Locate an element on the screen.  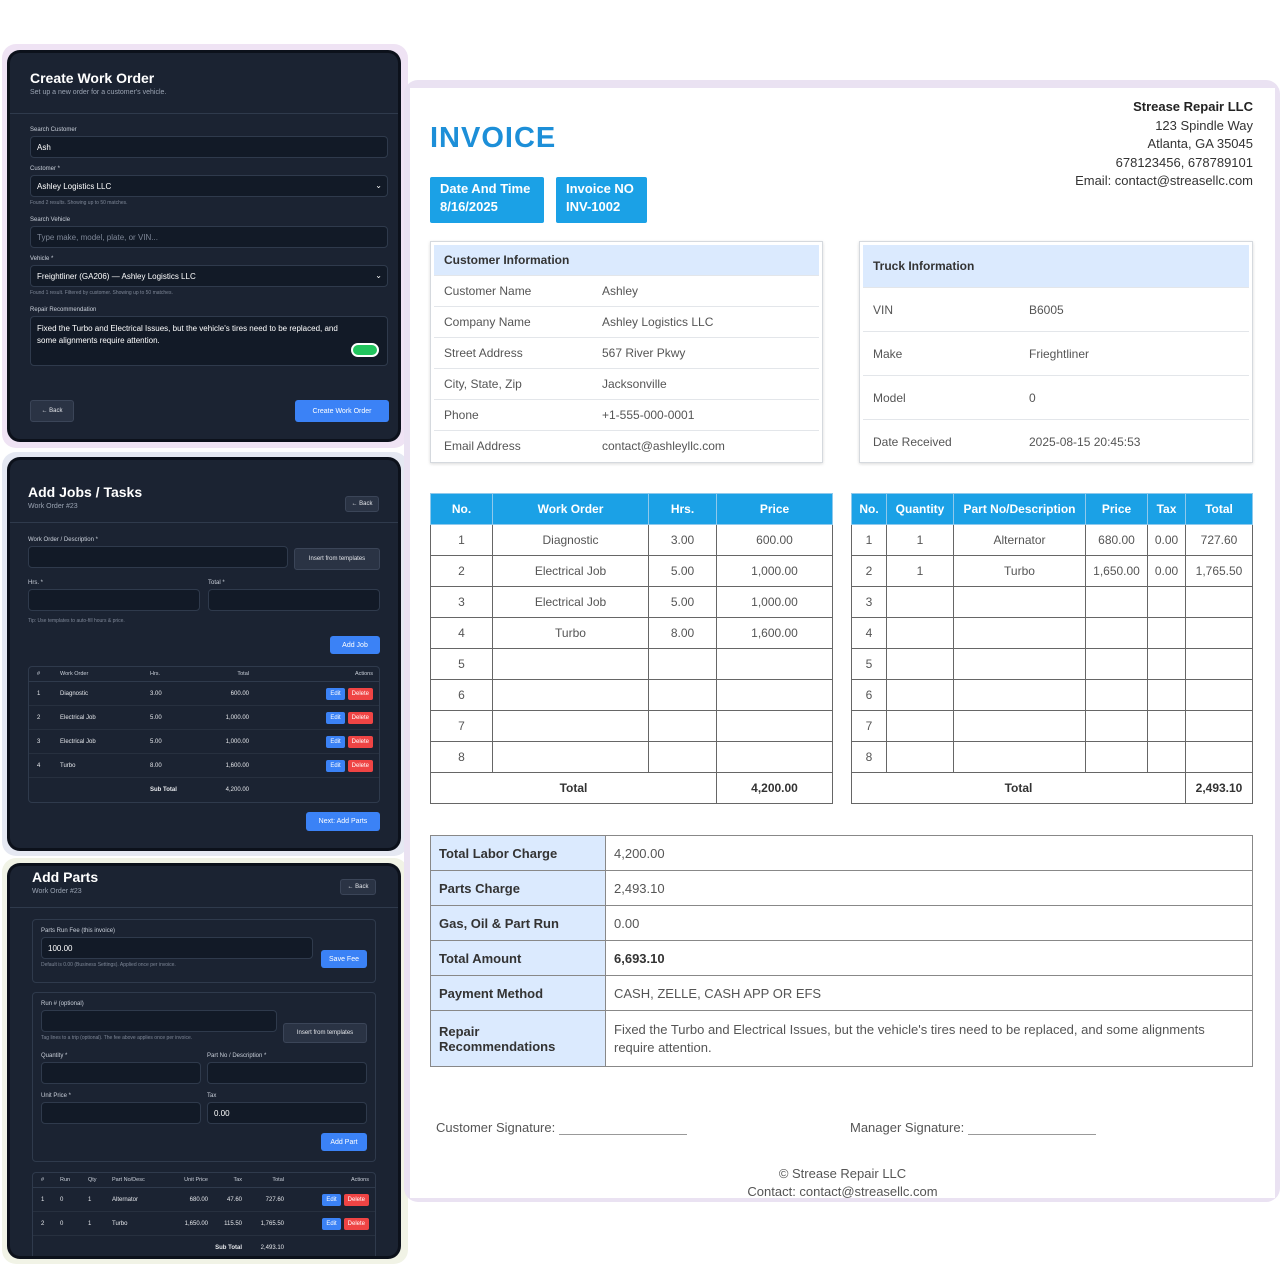
hours-input is located at coordinates (114, 600).